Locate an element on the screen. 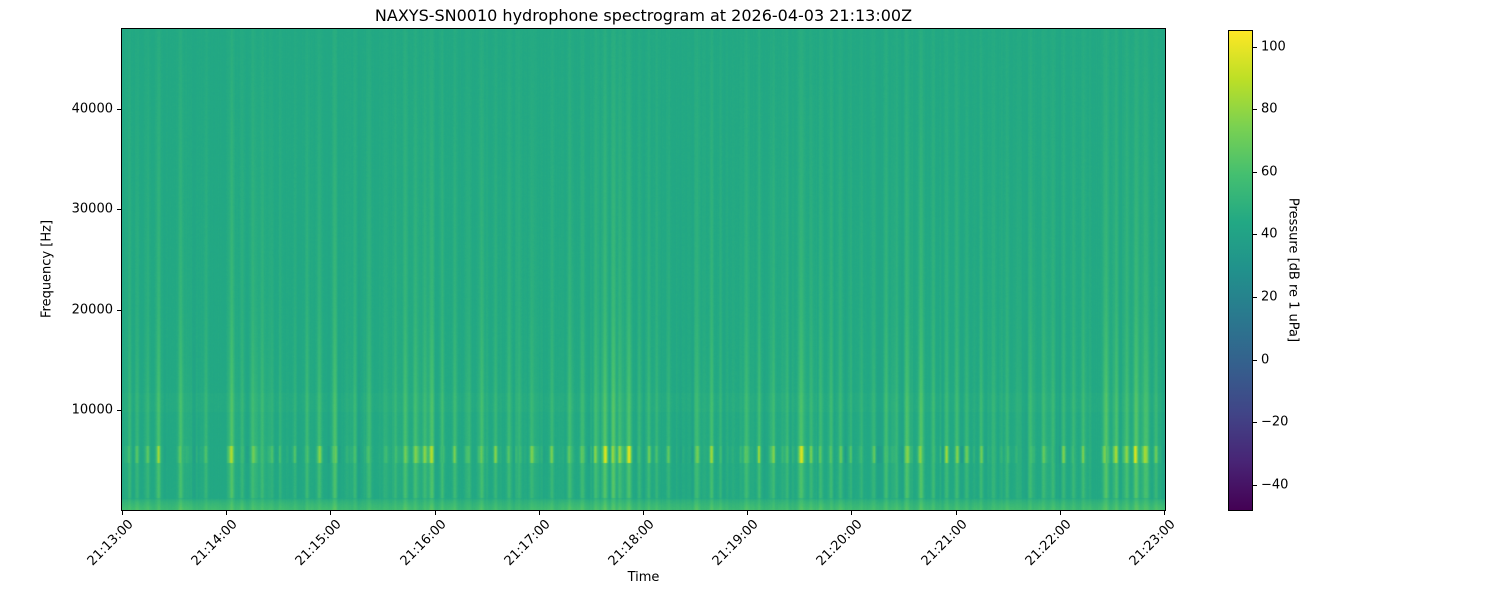  colorbar-tick-label: −20 is located at coordinates (1275, 422).